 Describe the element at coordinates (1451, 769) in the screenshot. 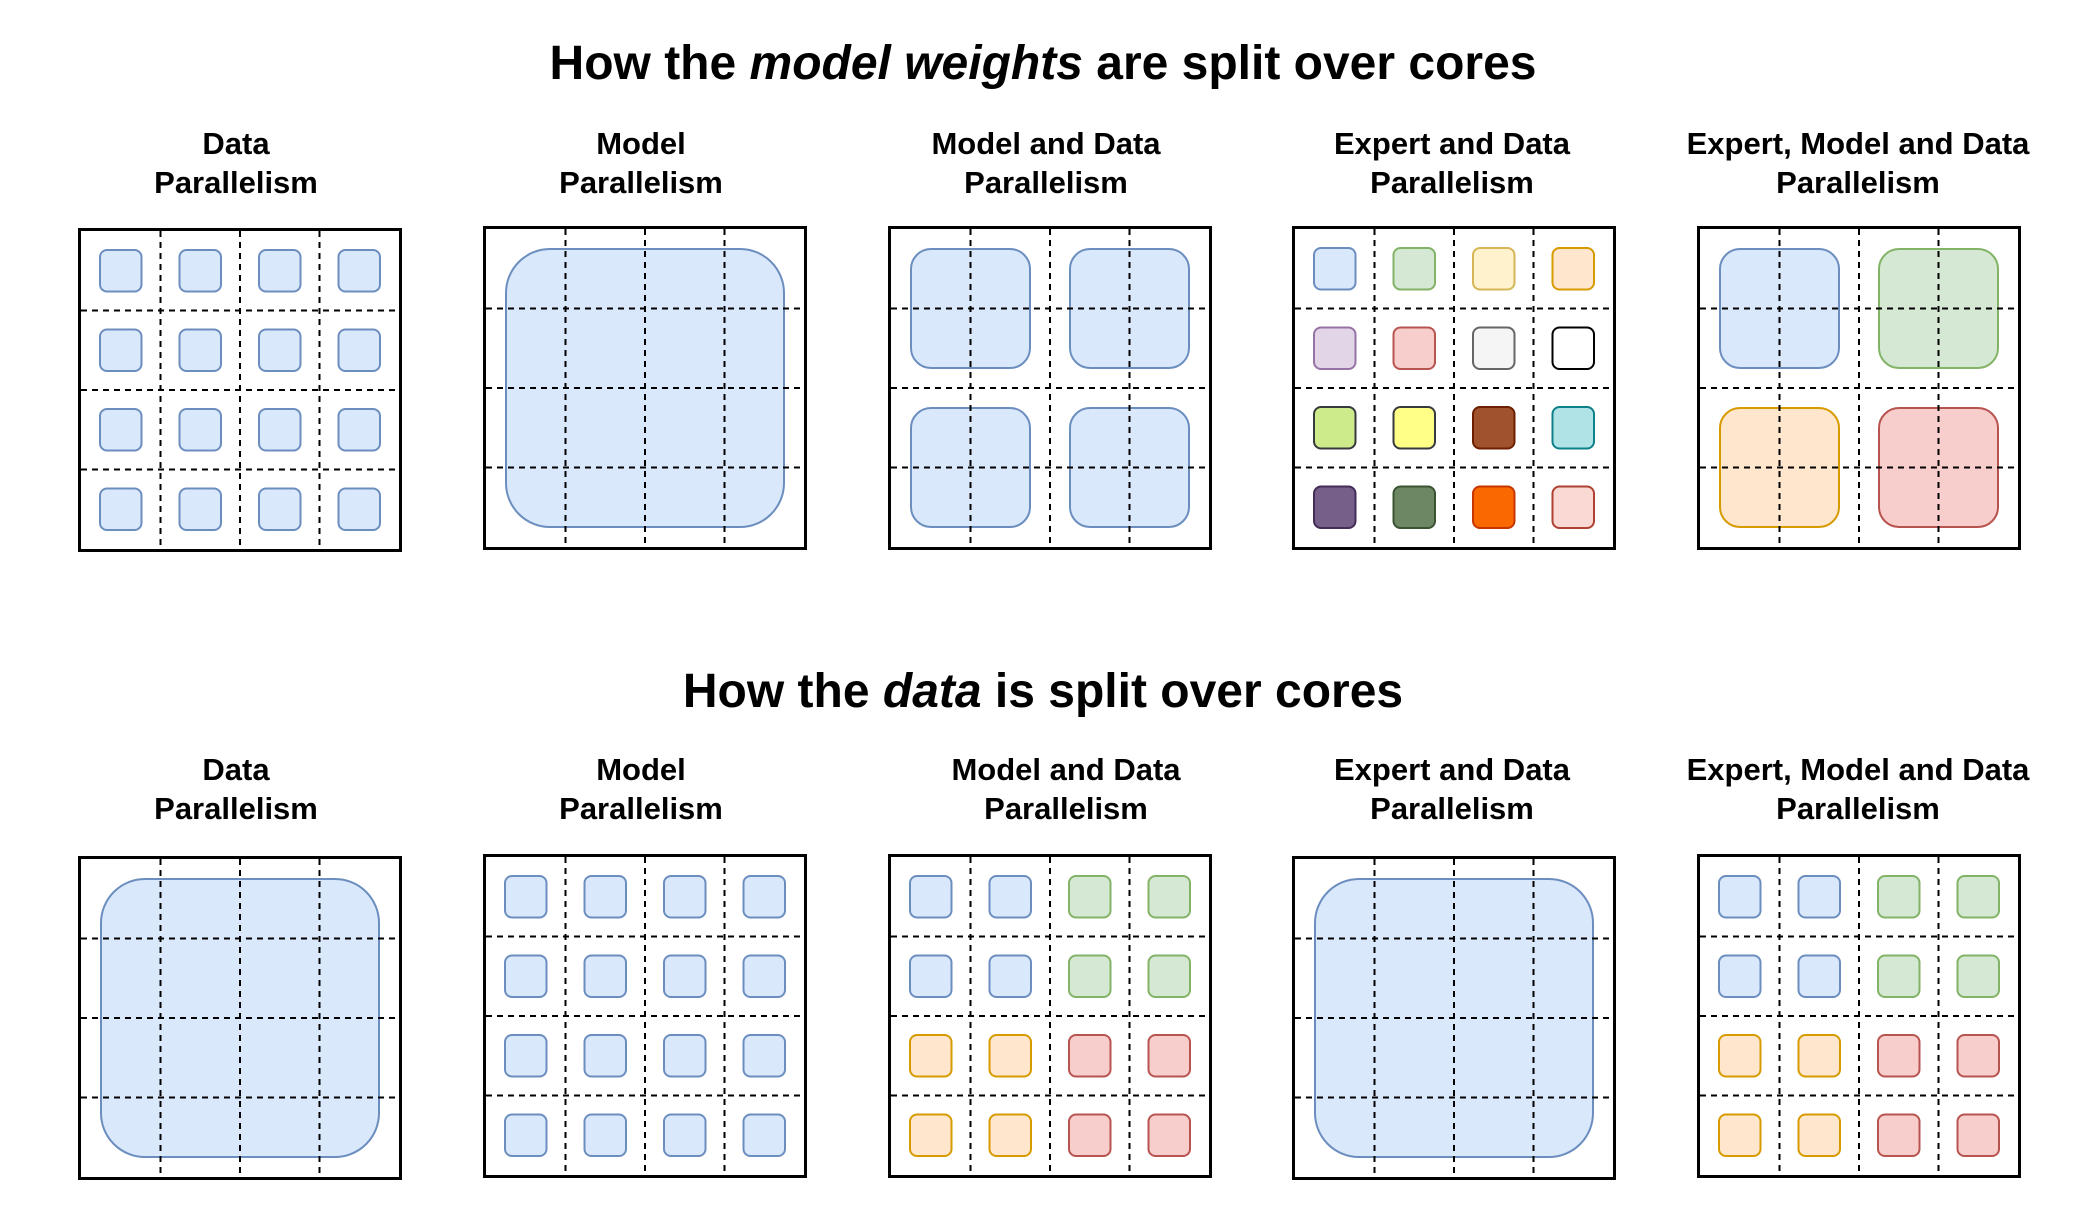

I see `panel-label-line: Expert and Data` at that location.